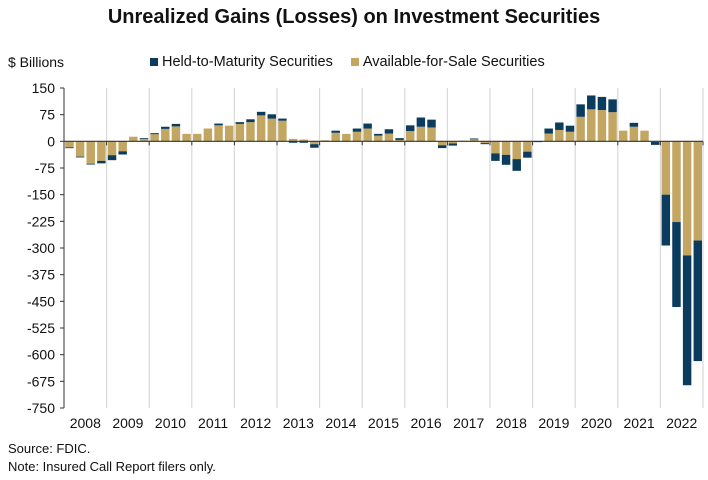 The height and width of the screenshot is (480, 708). I want to click on x-tick-label: 2012, so click(255, 423).